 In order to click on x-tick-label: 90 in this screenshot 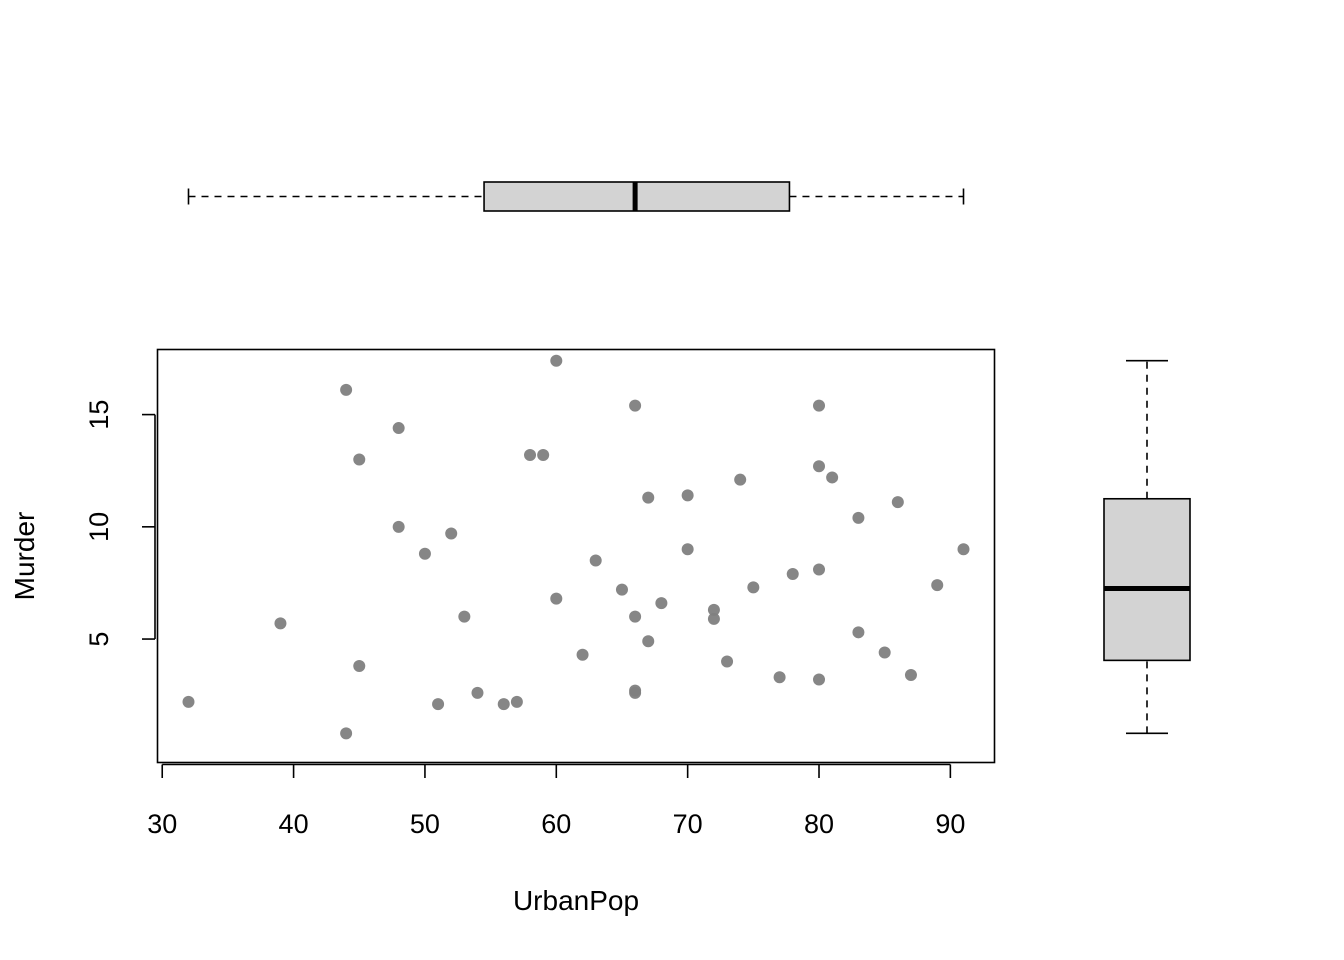, I will do `click(950, 824)`.